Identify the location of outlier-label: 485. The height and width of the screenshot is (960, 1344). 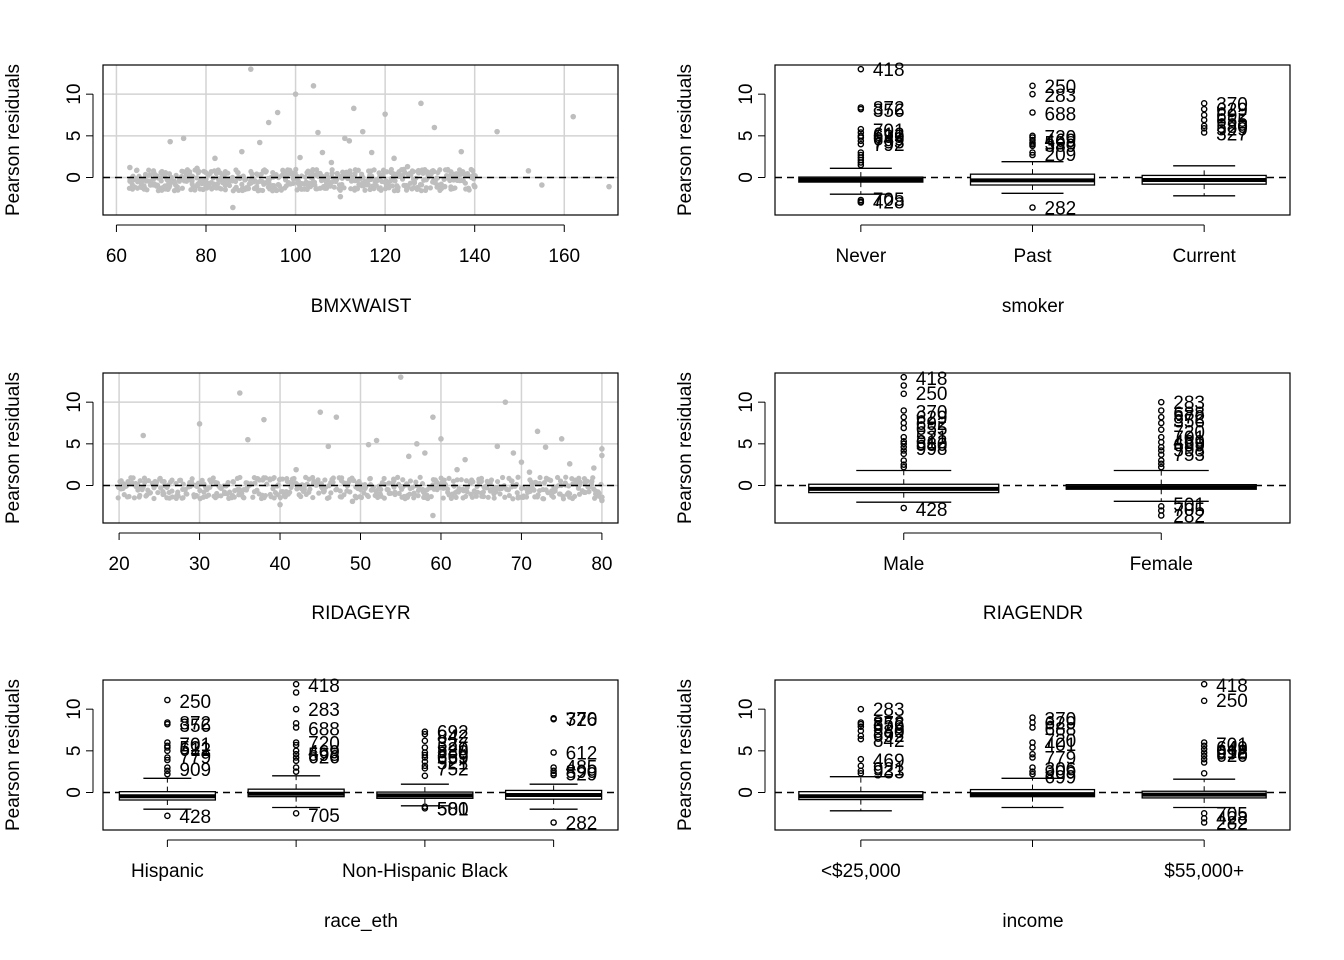
(582, 768).